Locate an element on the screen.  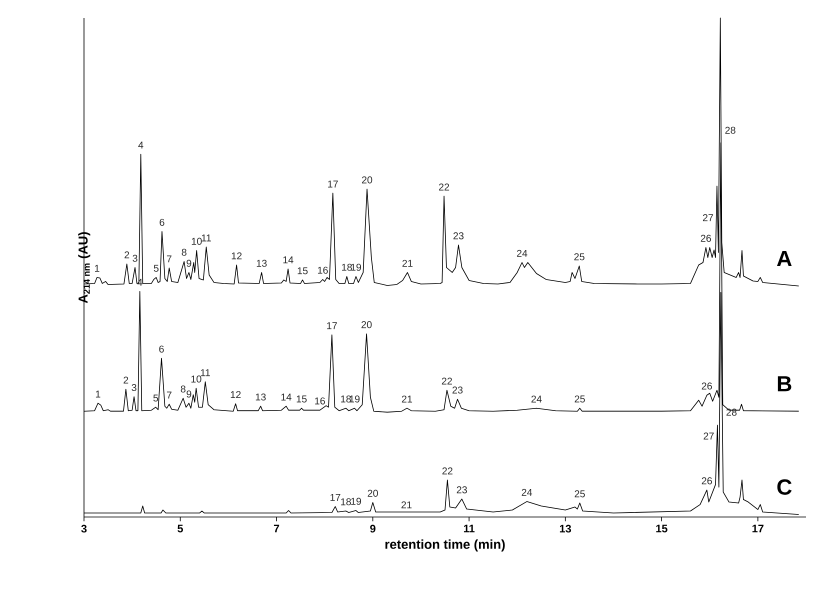
x-tick-label: 3 is located at coordinates (84, 528).